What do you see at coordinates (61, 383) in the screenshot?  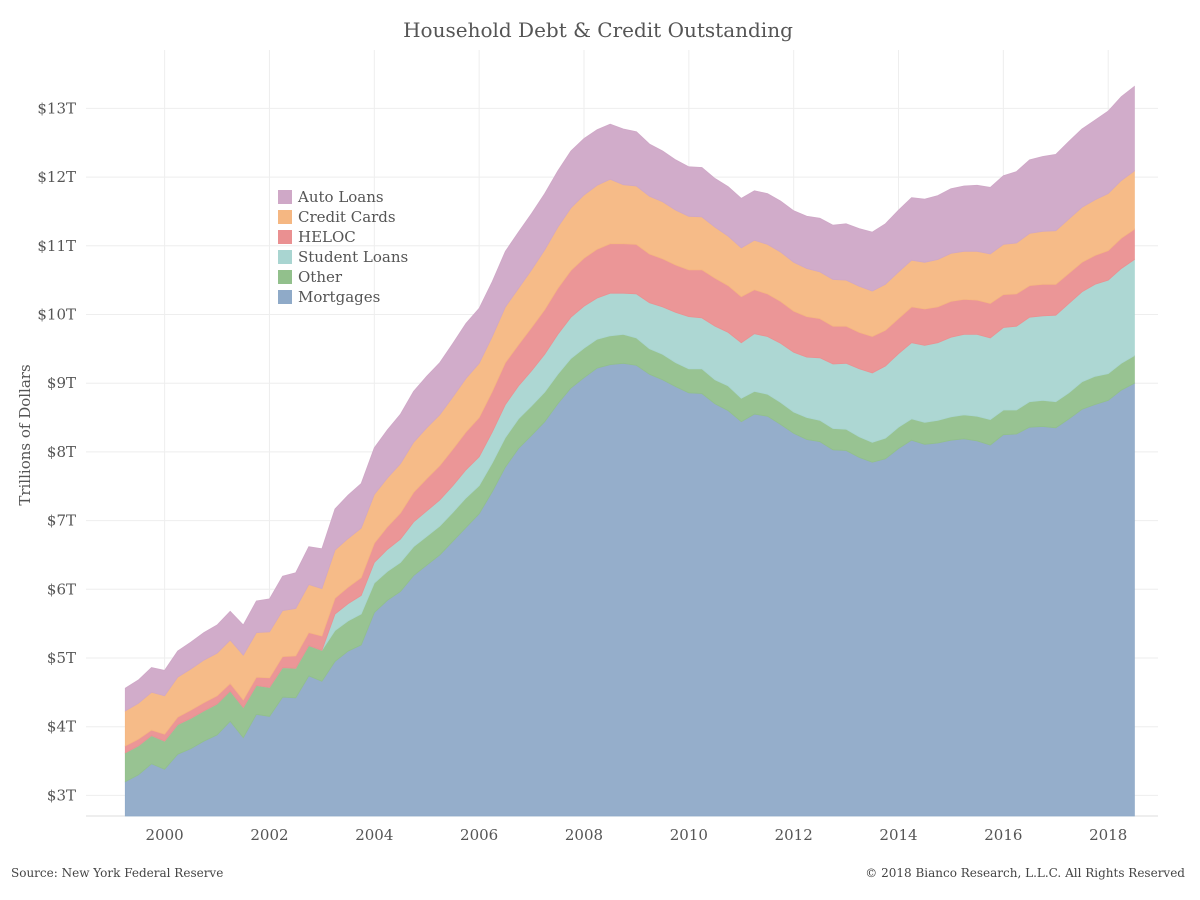 I see `y-tick-label: $9T` at bounding box center [61, 383].